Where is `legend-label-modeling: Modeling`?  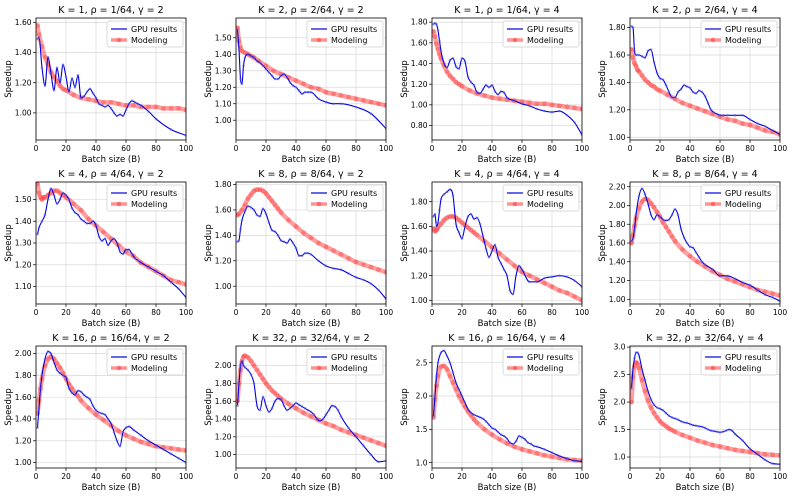 legend-label-modeling: Modeling is located at coordinates (349, 368).